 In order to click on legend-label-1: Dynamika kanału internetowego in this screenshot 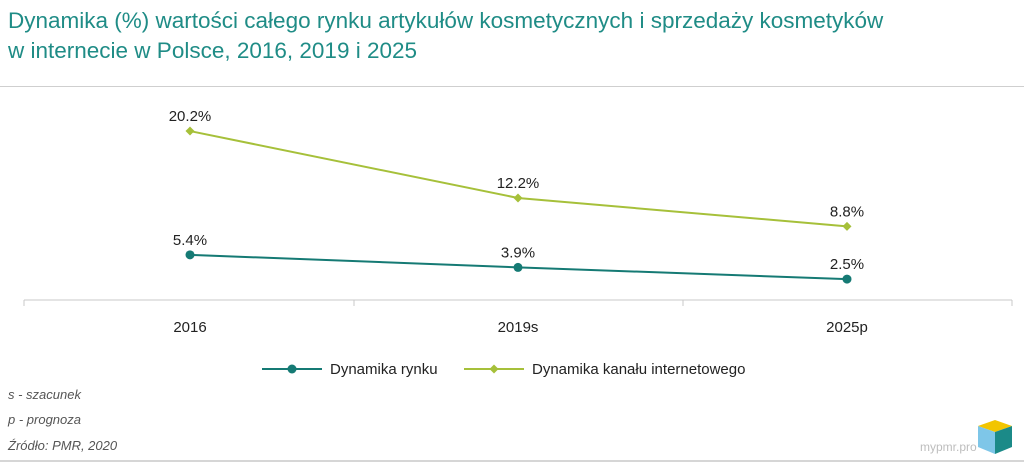, I will do `click(638, 369)`.